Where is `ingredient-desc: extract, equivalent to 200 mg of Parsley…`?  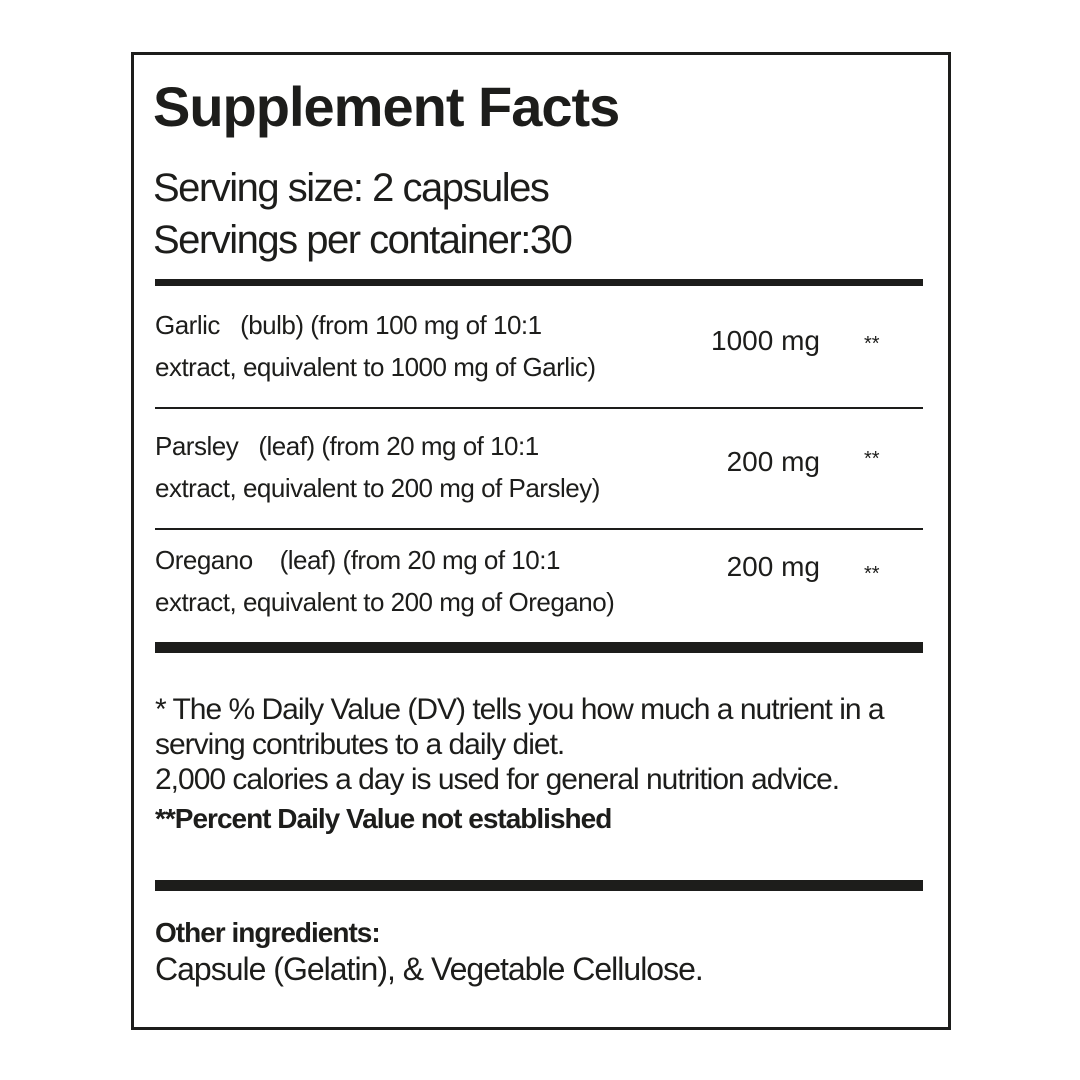
ingredient-desc: extract, equivalent to 200 mg of Parsley… is located at coordinates (377, 488).